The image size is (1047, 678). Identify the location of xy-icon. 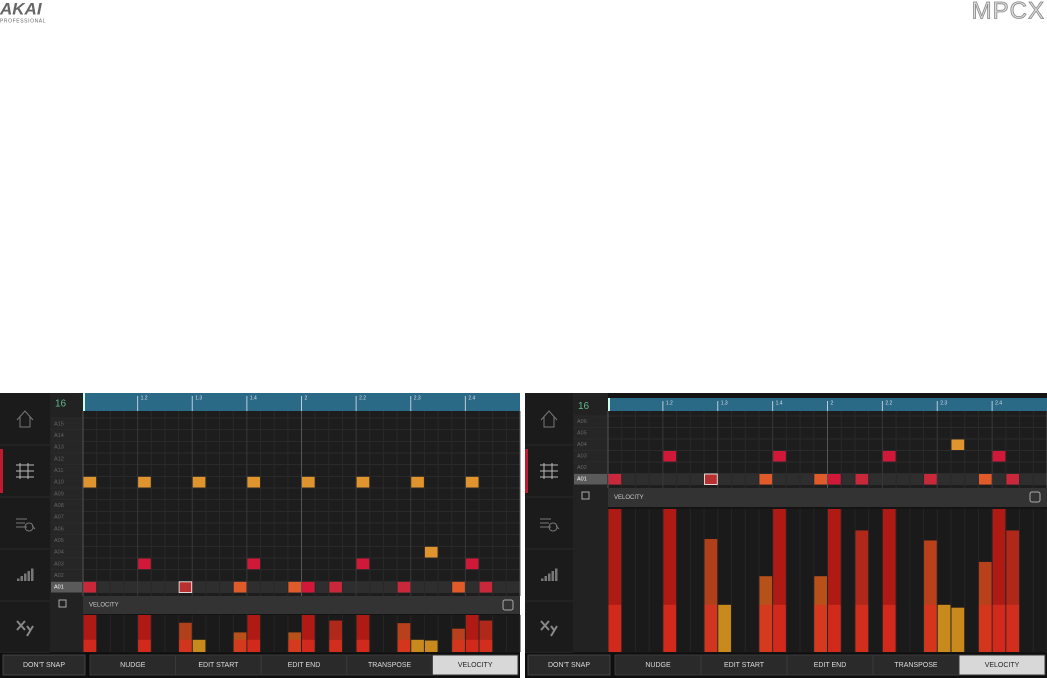
(549, 628).